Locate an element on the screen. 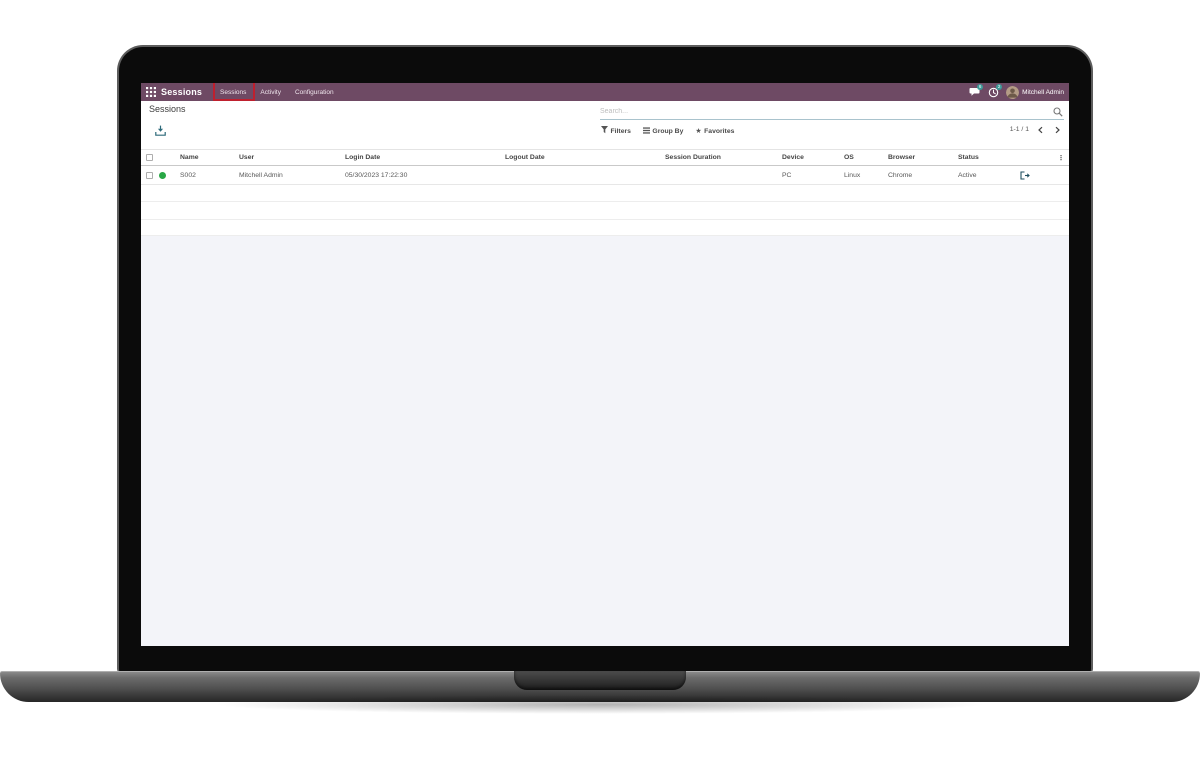 The image size is (1200, 766). column-header-browser: Browser is located at coordinates (902, 157).